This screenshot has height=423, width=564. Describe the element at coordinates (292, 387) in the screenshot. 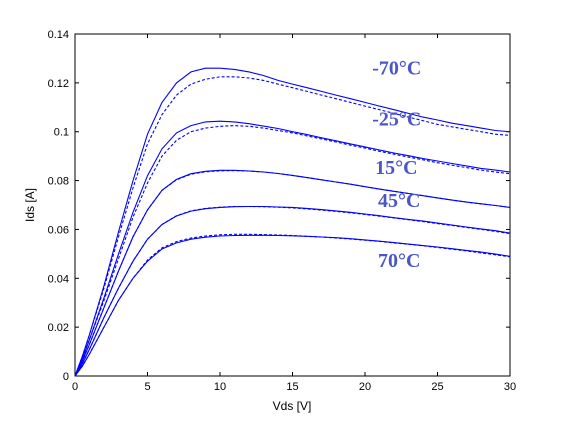

I see `x-tick-label-3: 15` at that location.